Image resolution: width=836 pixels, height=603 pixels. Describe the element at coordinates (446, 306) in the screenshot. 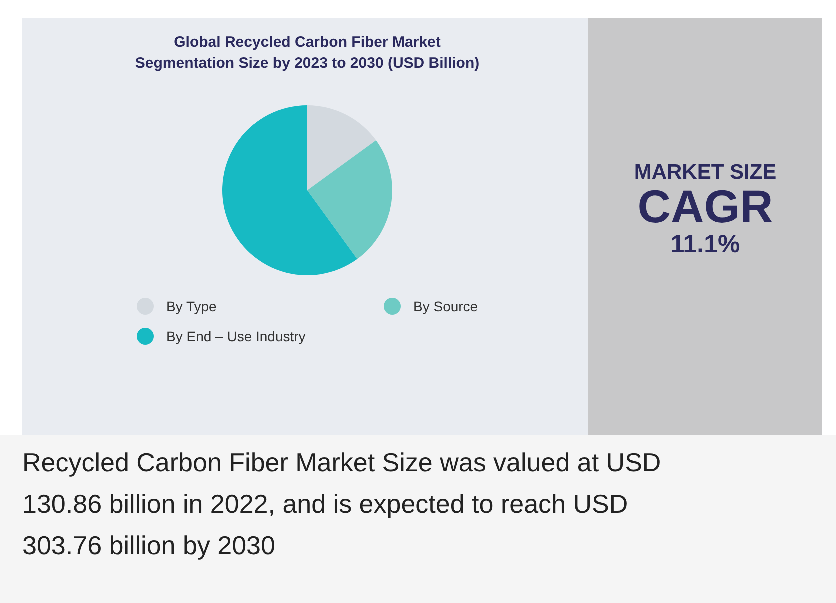

I see `legend-label: By Source` at that location.